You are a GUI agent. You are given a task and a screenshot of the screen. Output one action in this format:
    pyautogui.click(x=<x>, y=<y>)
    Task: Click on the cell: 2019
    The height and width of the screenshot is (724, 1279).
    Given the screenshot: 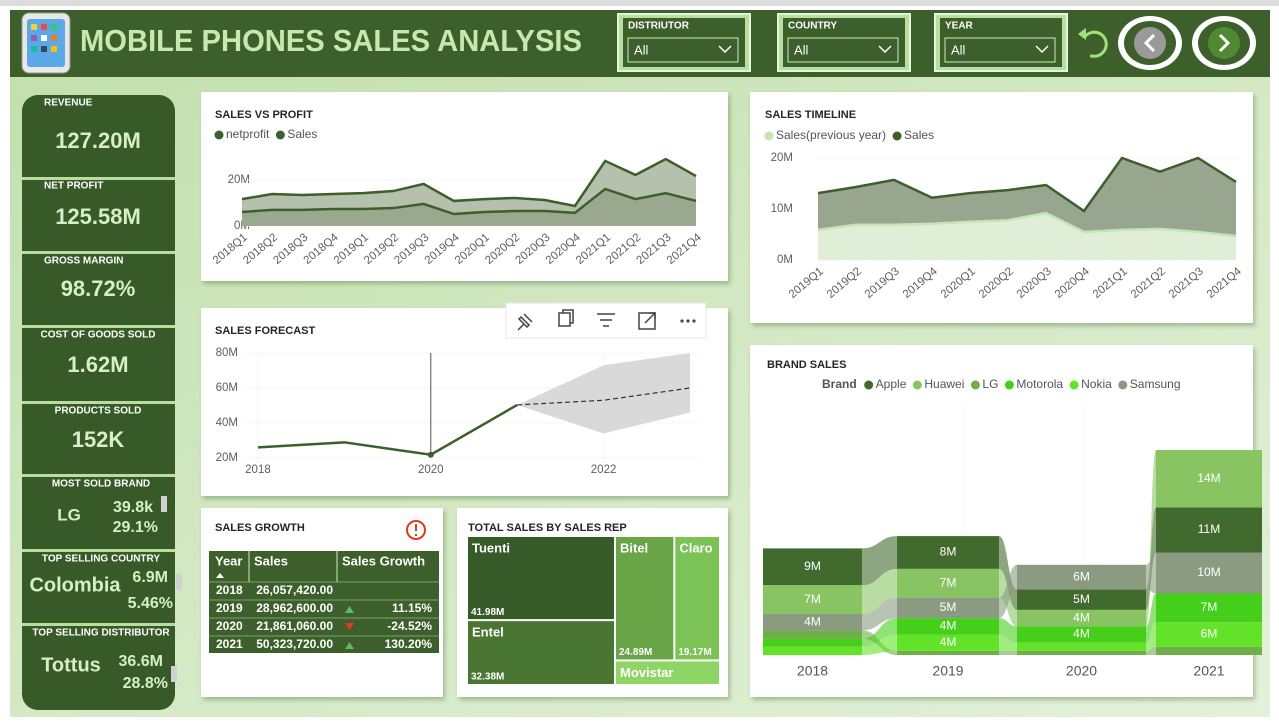 What is the action you would take?
    pyautogui.click(x=229, y=608)
    